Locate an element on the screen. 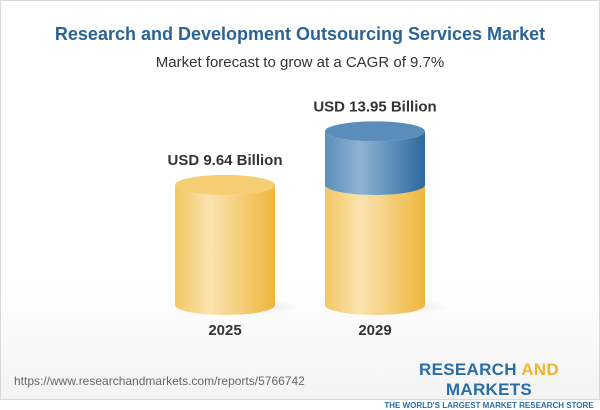 This screenshot has height=410, width=600. data-label: USD 9.64 Billion is located at coordinates (224, 160).